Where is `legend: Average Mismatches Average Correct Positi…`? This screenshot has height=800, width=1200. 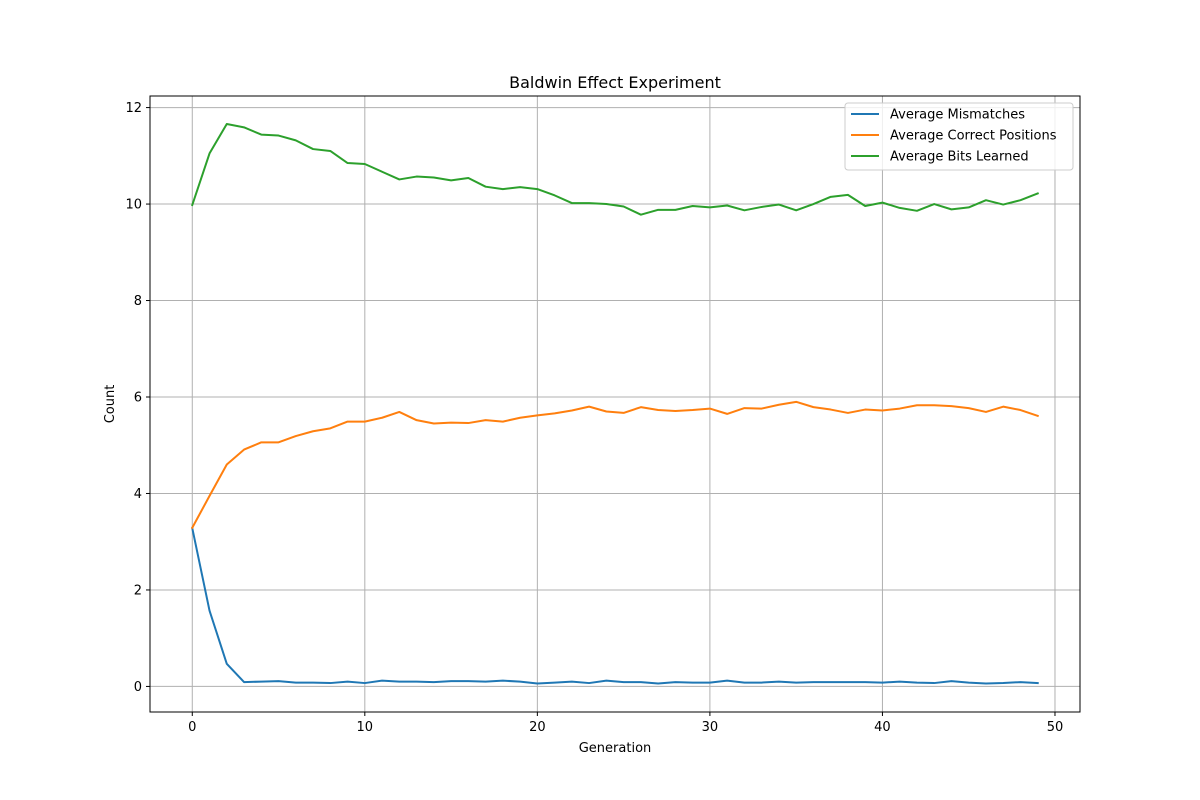
legend: Average Mismatches Average Correct Positi… is located at coordinates (959, 136).